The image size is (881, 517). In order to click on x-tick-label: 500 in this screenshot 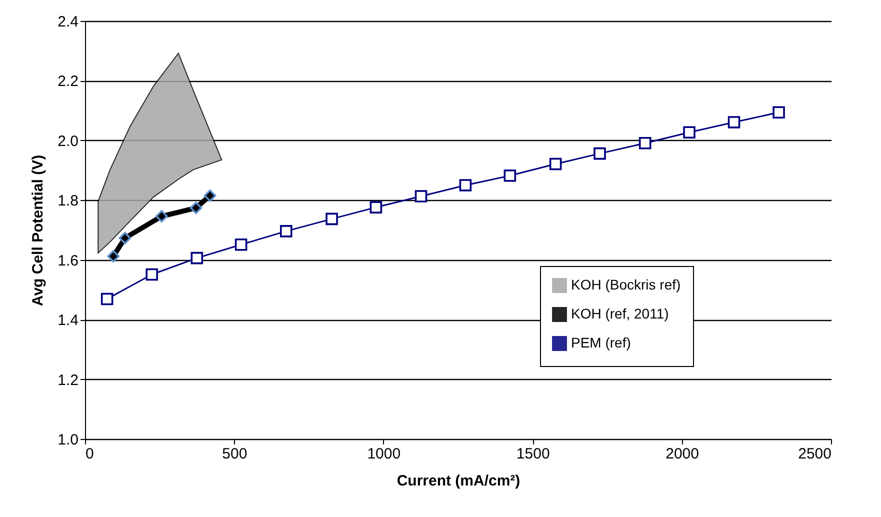, I will do `click(235, 454)`.